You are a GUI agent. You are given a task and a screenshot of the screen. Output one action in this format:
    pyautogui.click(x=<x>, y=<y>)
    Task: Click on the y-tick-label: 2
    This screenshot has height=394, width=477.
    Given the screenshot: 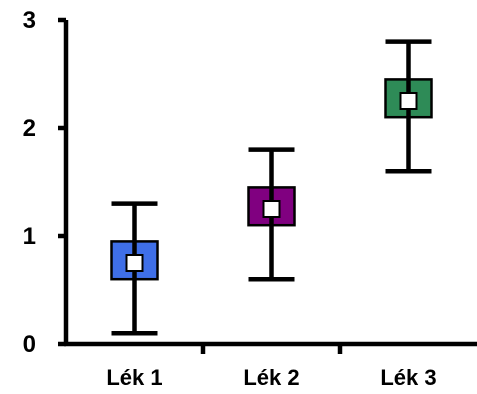 What is the action you would take?
    pyautogui.click(x=29, y=128)
    